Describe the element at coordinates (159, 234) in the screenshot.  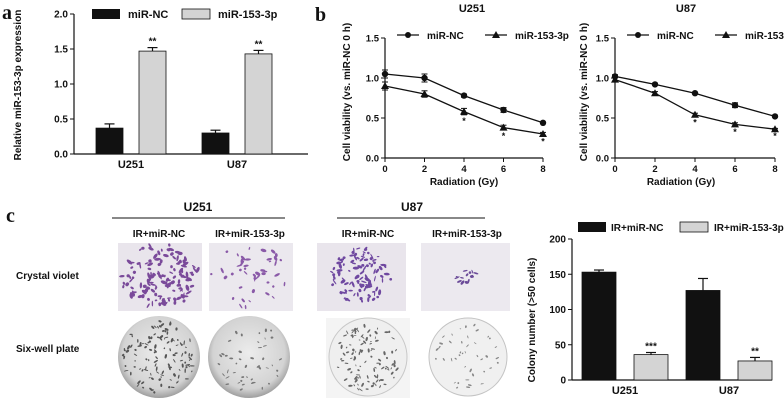
I see `col-label-1: IR+miR-NC` at that location.